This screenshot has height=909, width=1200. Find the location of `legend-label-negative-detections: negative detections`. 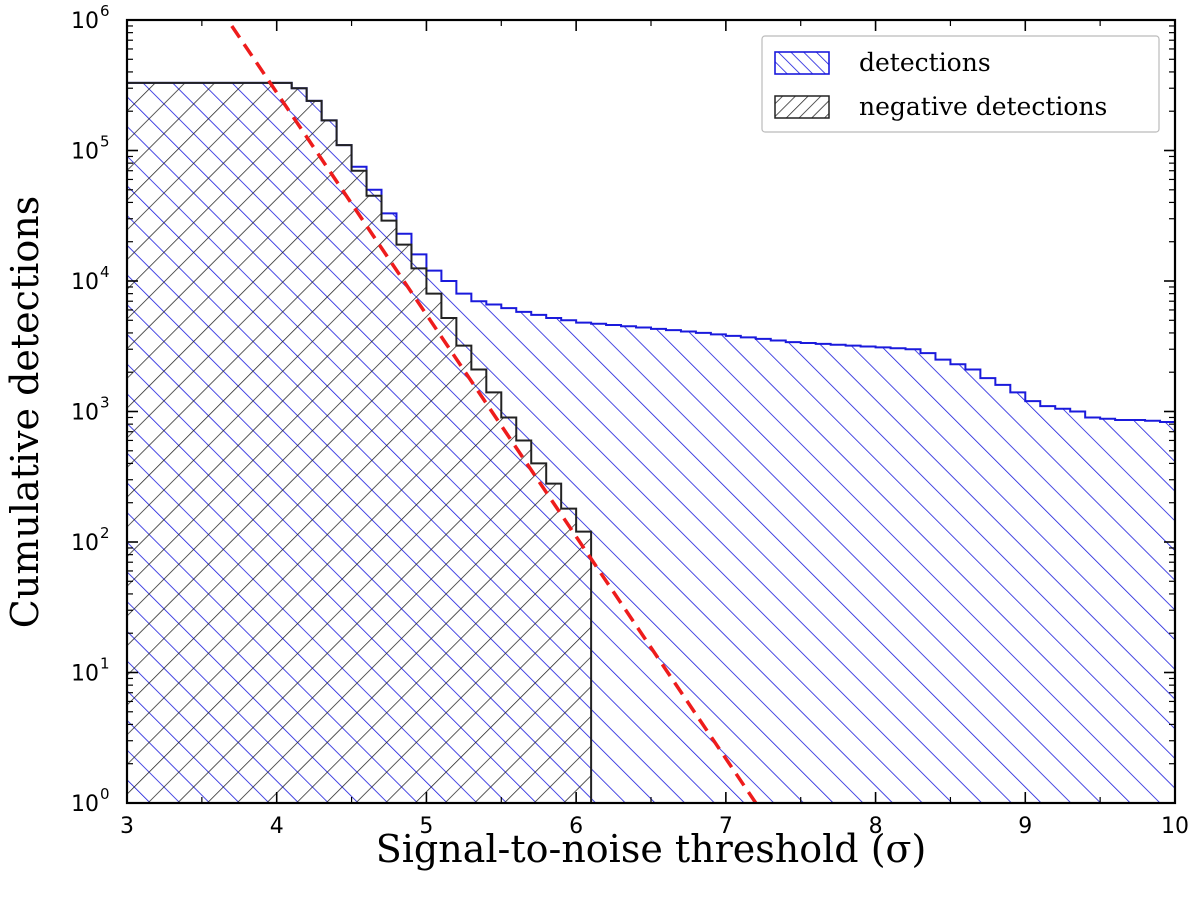

legend-label-negative-detections: negative detections is located at coordinates (983, 106).